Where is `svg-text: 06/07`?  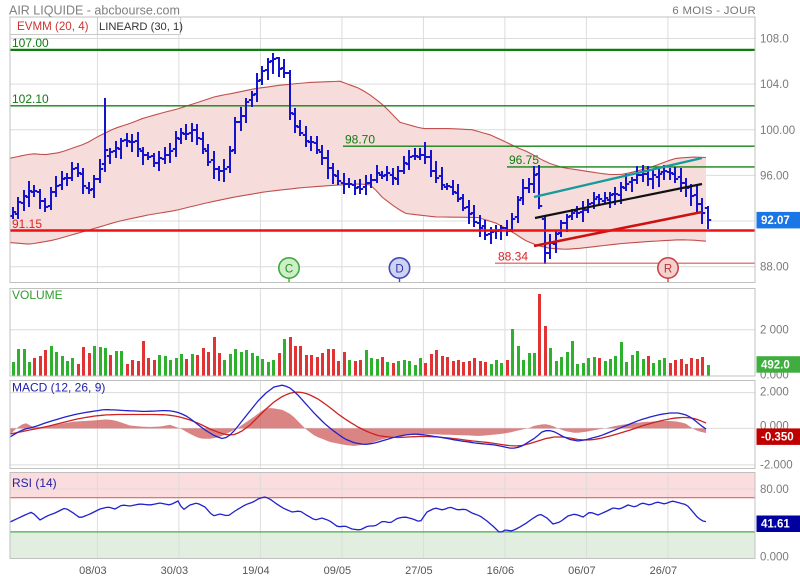 svg-text: 06/07 is located at coordinates (582, 571).